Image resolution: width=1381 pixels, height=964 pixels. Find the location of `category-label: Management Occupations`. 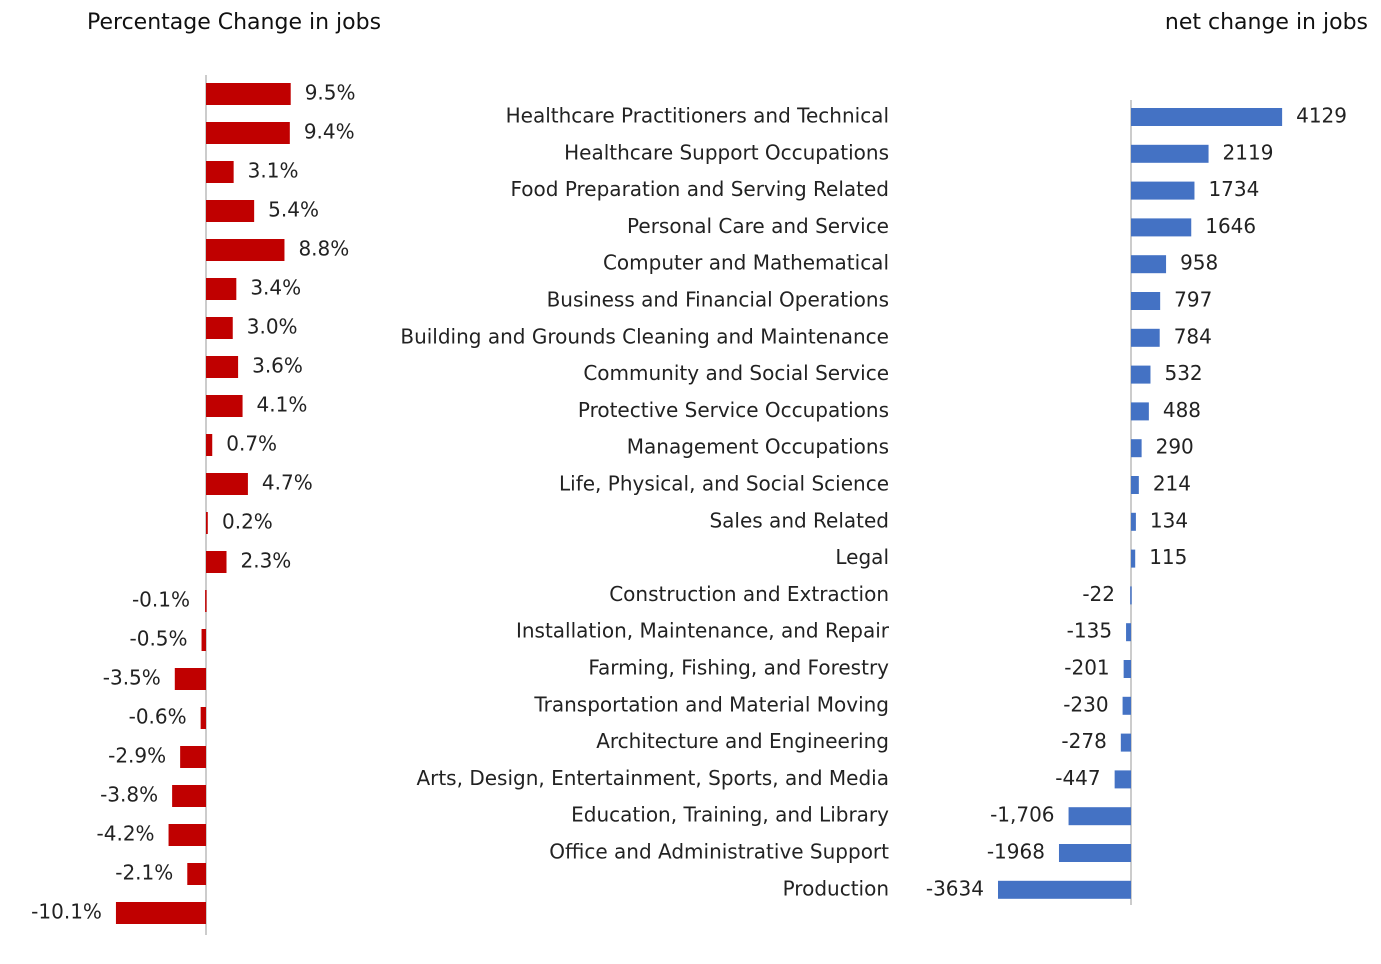

category-label: Management Occupations is located at coordinates (758, 447).